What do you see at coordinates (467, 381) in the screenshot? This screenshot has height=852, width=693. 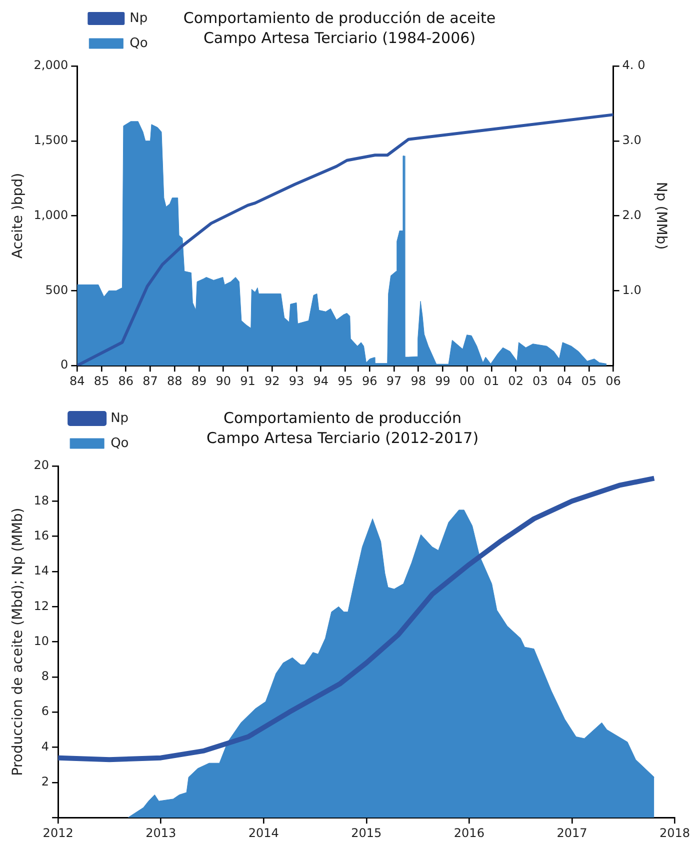 I see `x-tick-label: 00` at bounding box center [467, 381].